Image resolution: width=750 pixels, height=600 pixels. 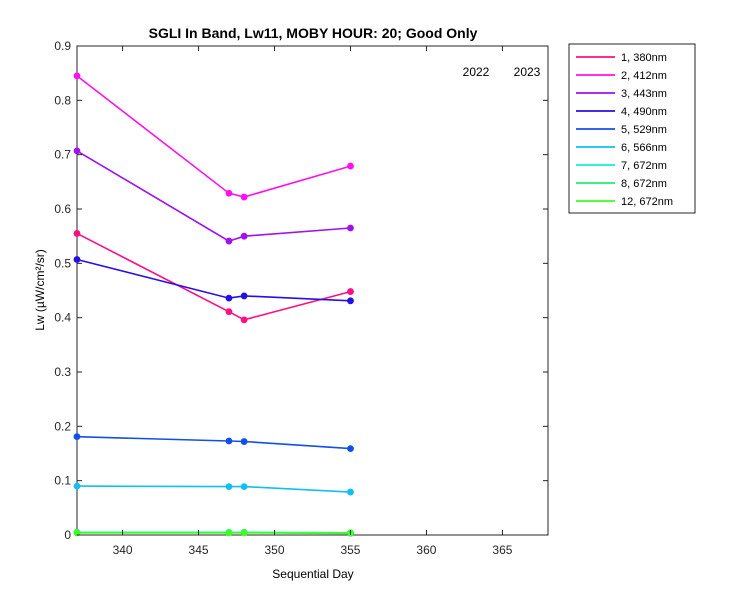 I want to click on annotation-2023: 2023, so click(x=527, y=72).